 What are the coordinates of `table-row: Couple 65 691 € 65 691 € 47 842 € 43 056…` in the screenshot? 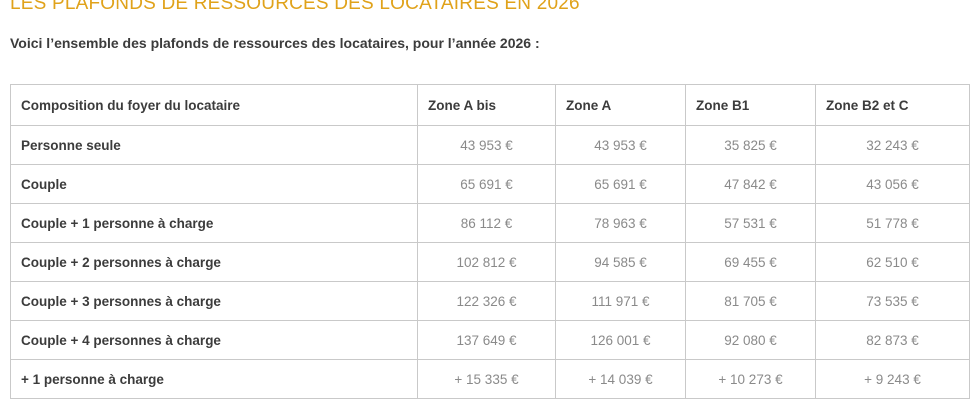 It's located at (490, 184).